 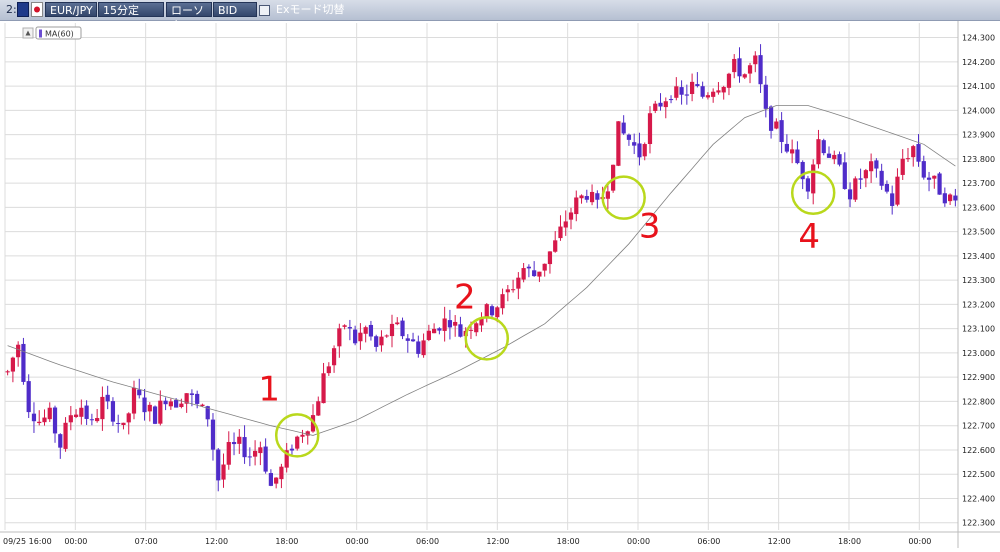 What do you see at coordinates (978, 304) in the screenshot?
I see `price-tick-label: 123.200` at bounding box center [978, 304].